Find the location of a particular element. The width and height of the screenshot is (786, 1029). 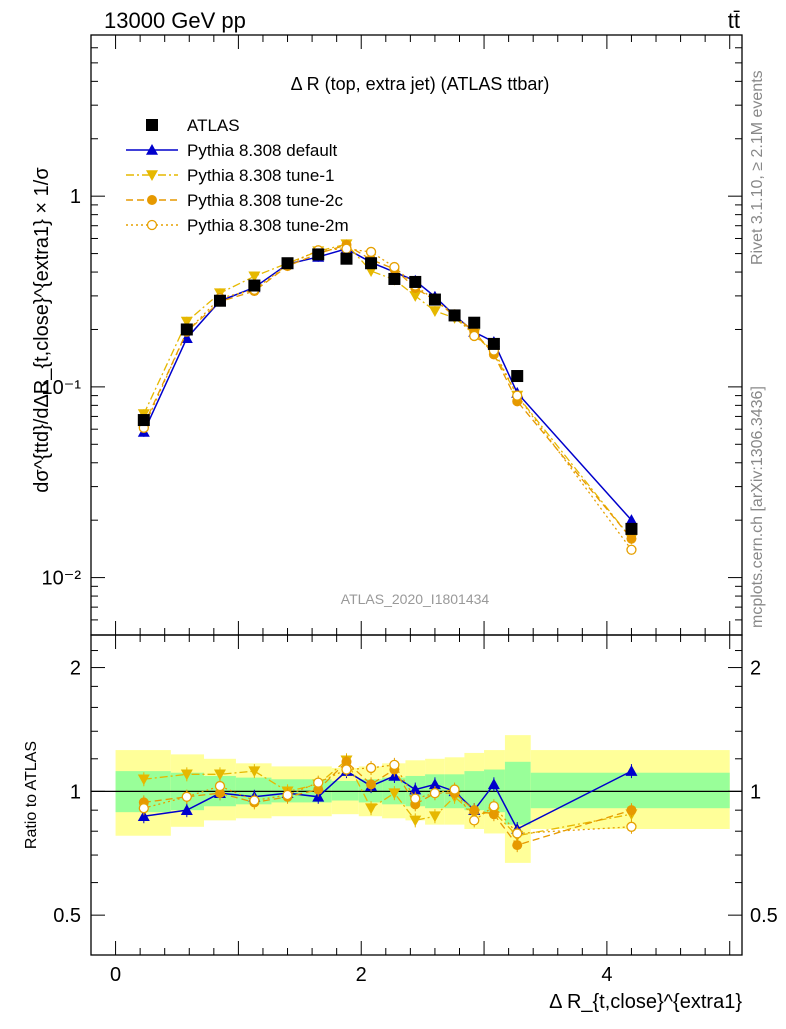

legend-label: Pythia 8.308 tune-2c is located at coordinates (265, 200).